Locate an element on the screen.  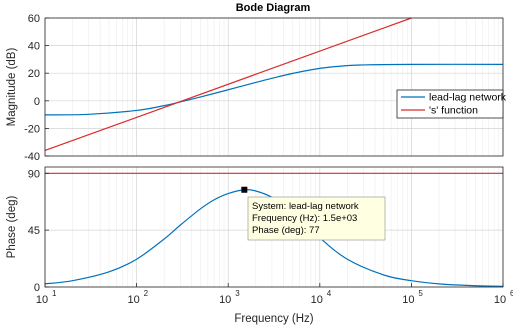
x-tick-exponent: 2 is located at coordinates (146, 293).